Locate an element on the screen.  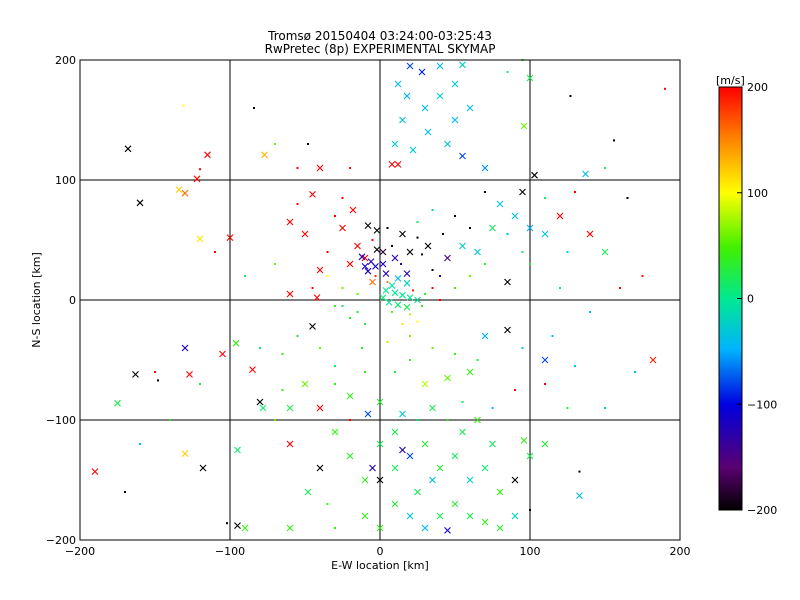
colorbar-ticks: 200 100 0 −100 −200 is located at coordinates (757, 299).